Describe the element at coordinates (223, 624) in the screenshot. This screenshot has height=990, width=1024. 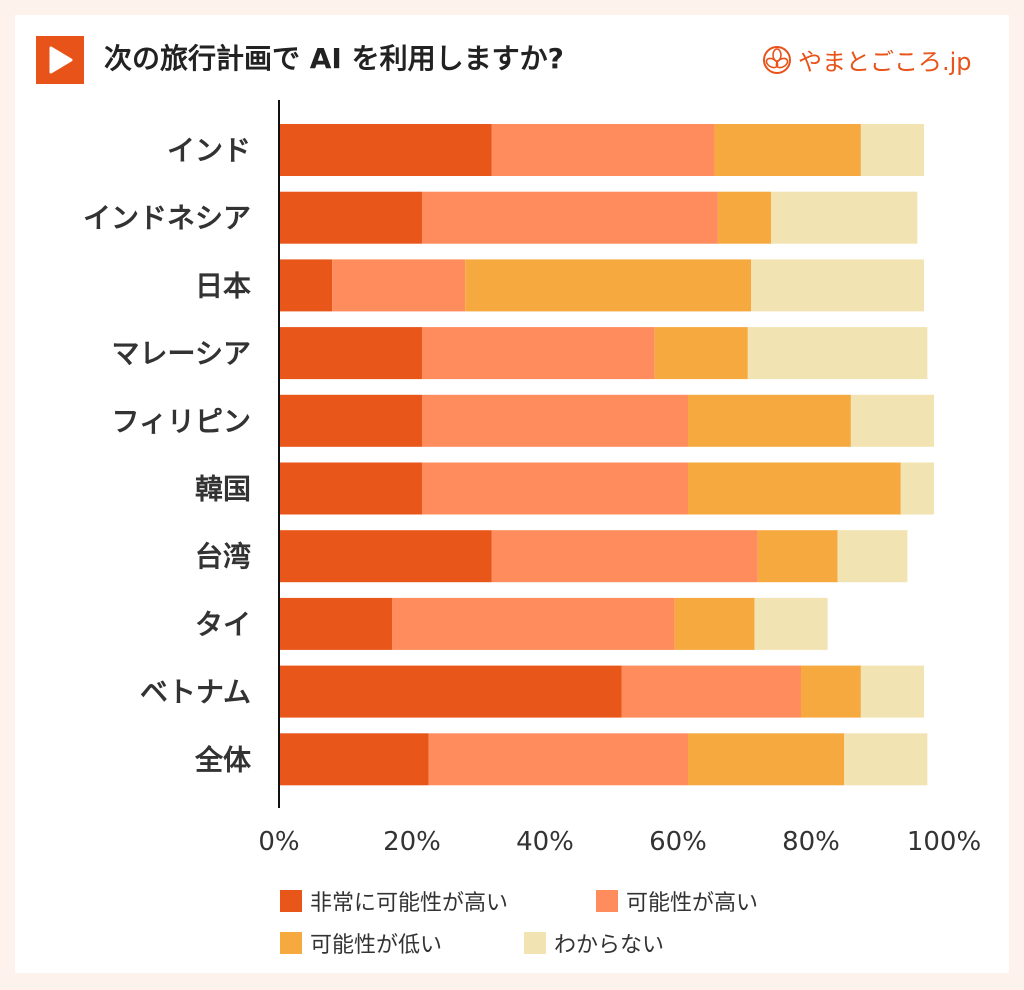
I see `category-label: タイ` at that location.